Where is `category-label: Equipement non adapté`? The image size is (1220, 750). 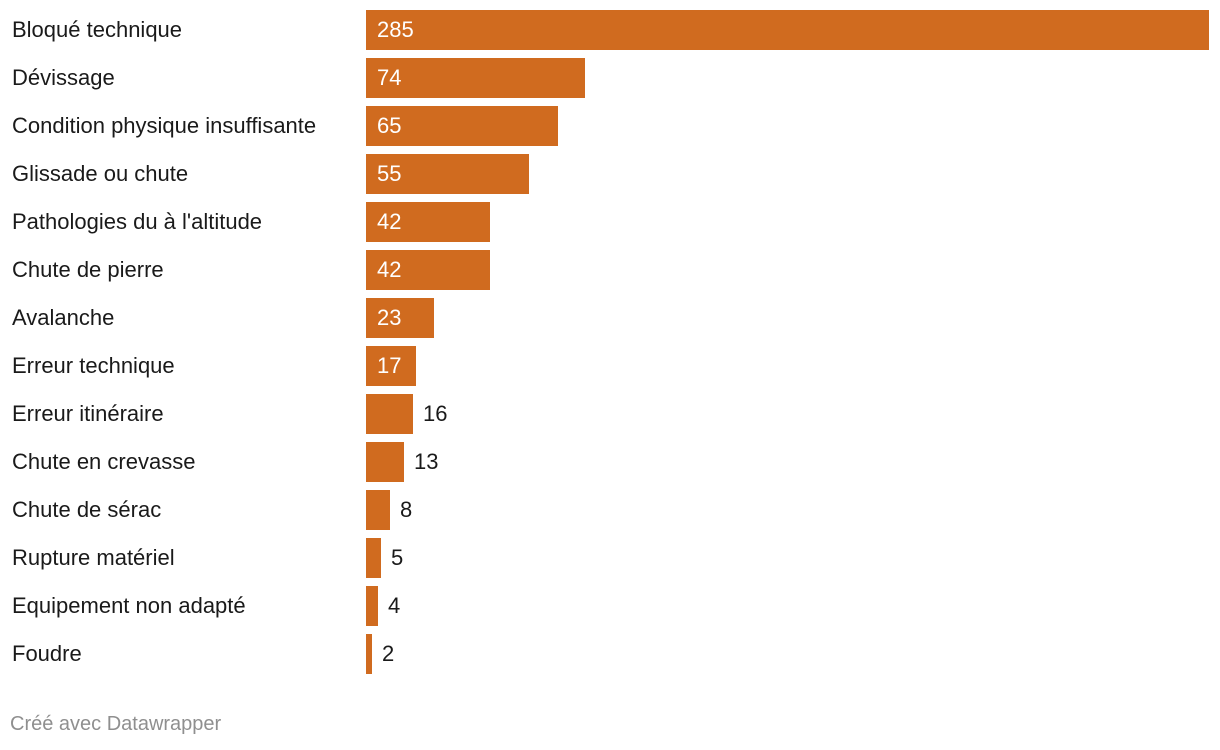
category-label: Equipement non adapté is located at coordinates (129, 605).